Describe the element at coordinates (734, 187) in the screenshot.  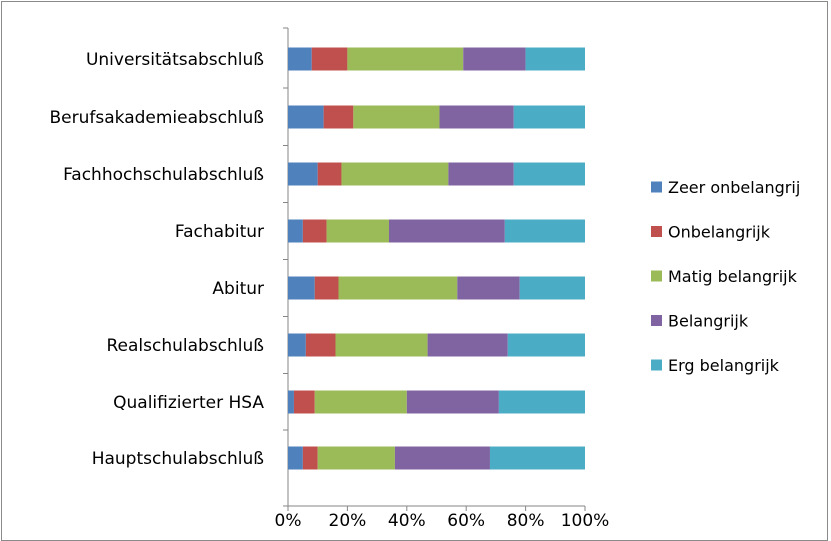
I see `legend-label: Zeer onbelangrij` at that location.